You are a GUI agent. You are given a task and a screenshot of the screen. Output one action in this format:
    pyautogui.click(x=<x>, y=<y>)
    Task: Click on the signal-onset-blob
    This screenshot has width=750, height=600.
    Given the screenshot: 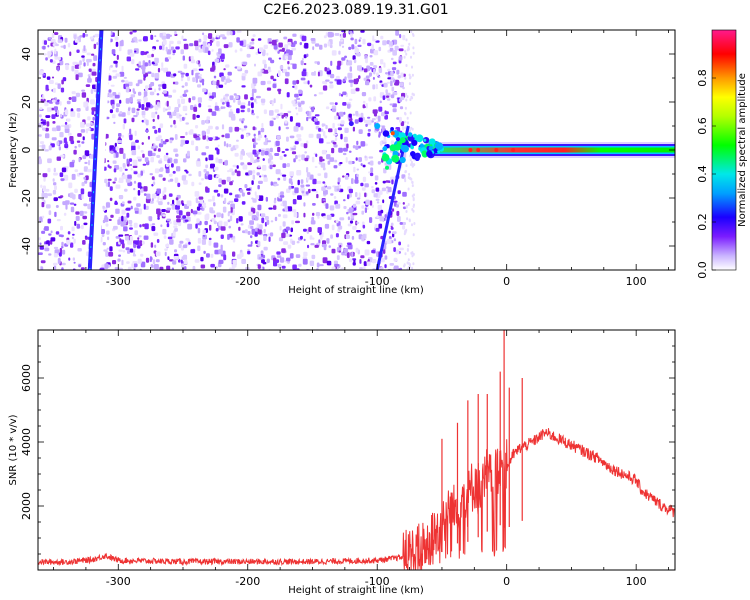 What is the action you would take?
    pyautogui.click(x=402, y=140)
    